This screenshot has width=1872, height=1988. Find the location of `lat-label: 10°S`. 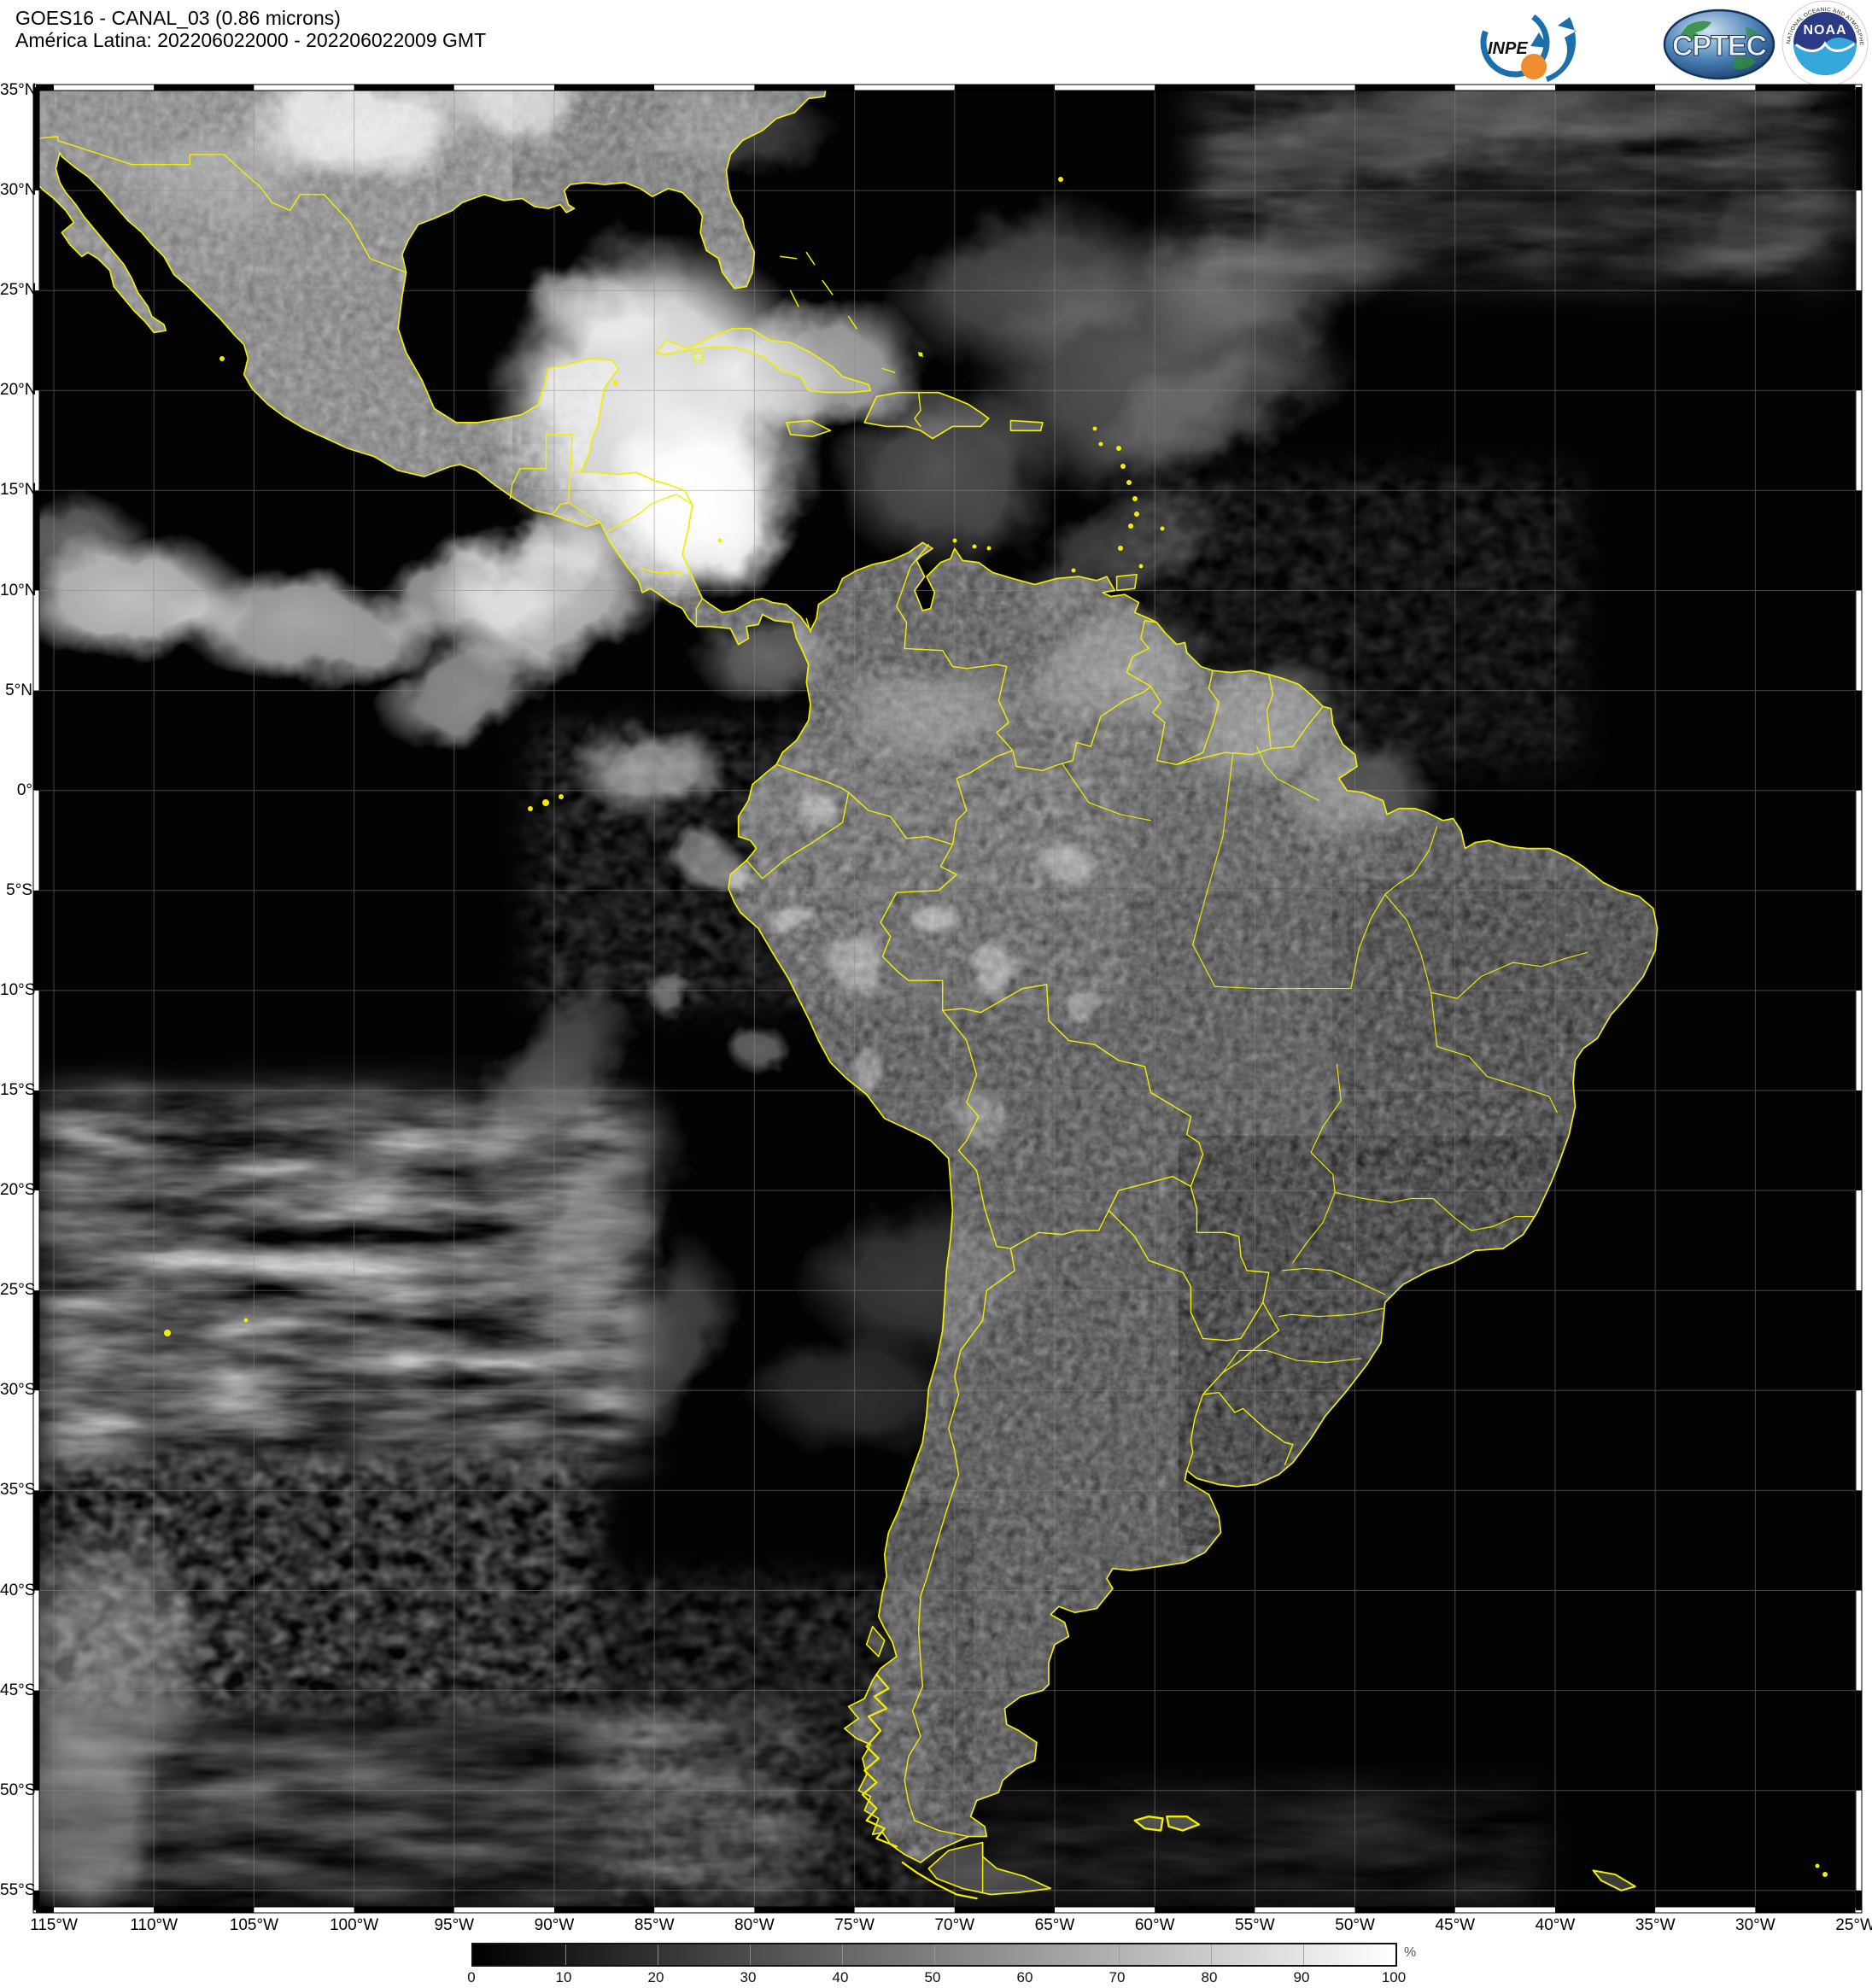

lat-label: 10°S is located at coordinates (18, 989).